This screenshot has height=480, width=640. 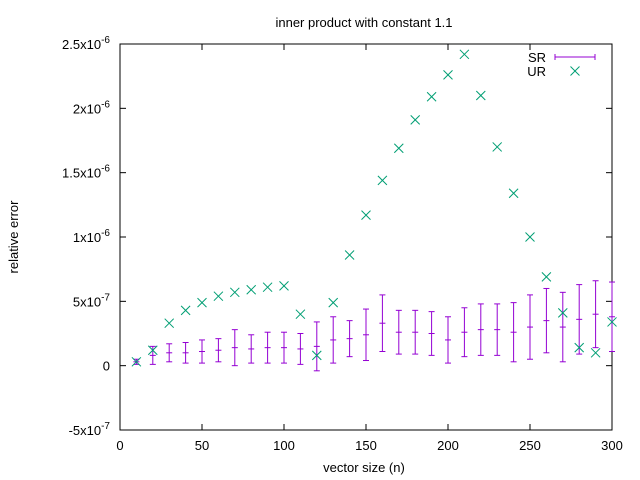 I want to click on x-tick-label: 300, so click(x=612, y=445).